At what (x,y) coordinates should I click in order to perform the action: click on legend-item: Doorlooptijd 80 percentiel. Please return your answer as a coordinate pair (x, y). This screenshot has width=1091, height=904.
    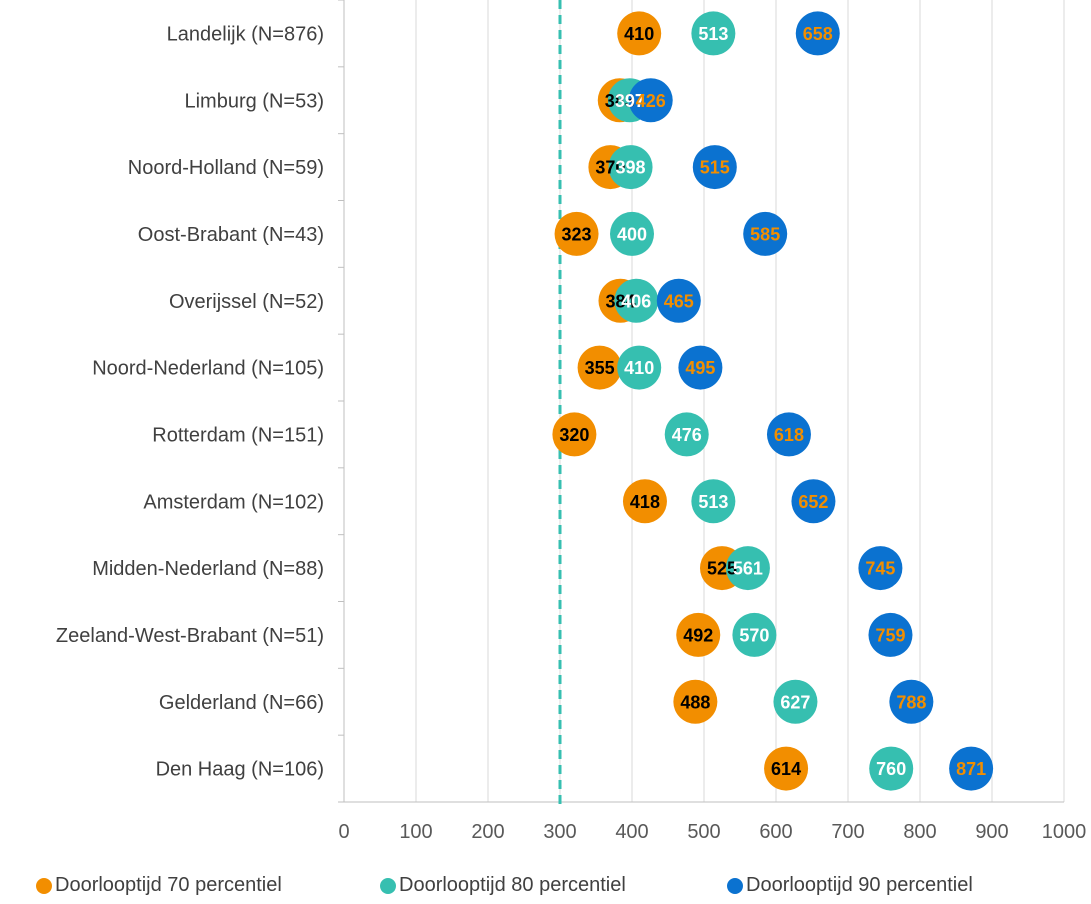
    Looking at the image, I should click on (503, 885).